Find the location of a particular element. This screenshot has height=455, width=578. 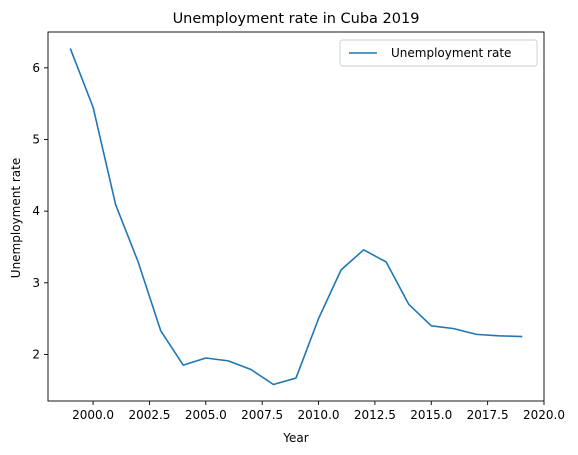

legend-label: Unemployment rate is located at coordinates (451, 53).